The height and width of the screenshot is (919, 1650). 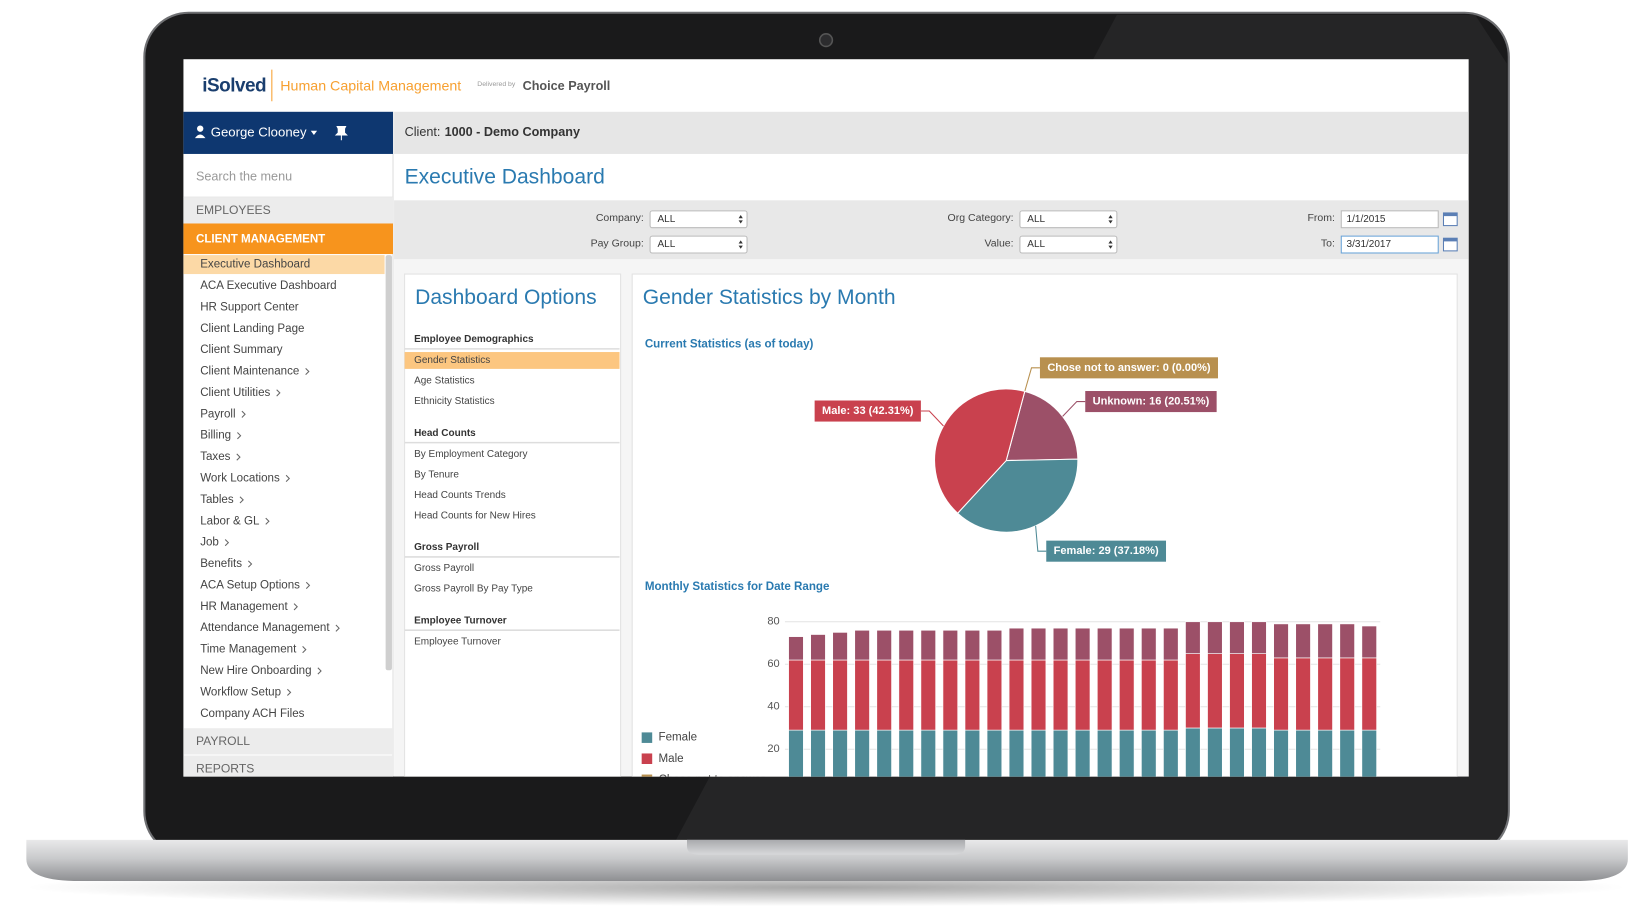 What do you see at coordinates (221, 564) in the screenshot?
I see `menu-item: Benefits` at bounding box center [221, 564].